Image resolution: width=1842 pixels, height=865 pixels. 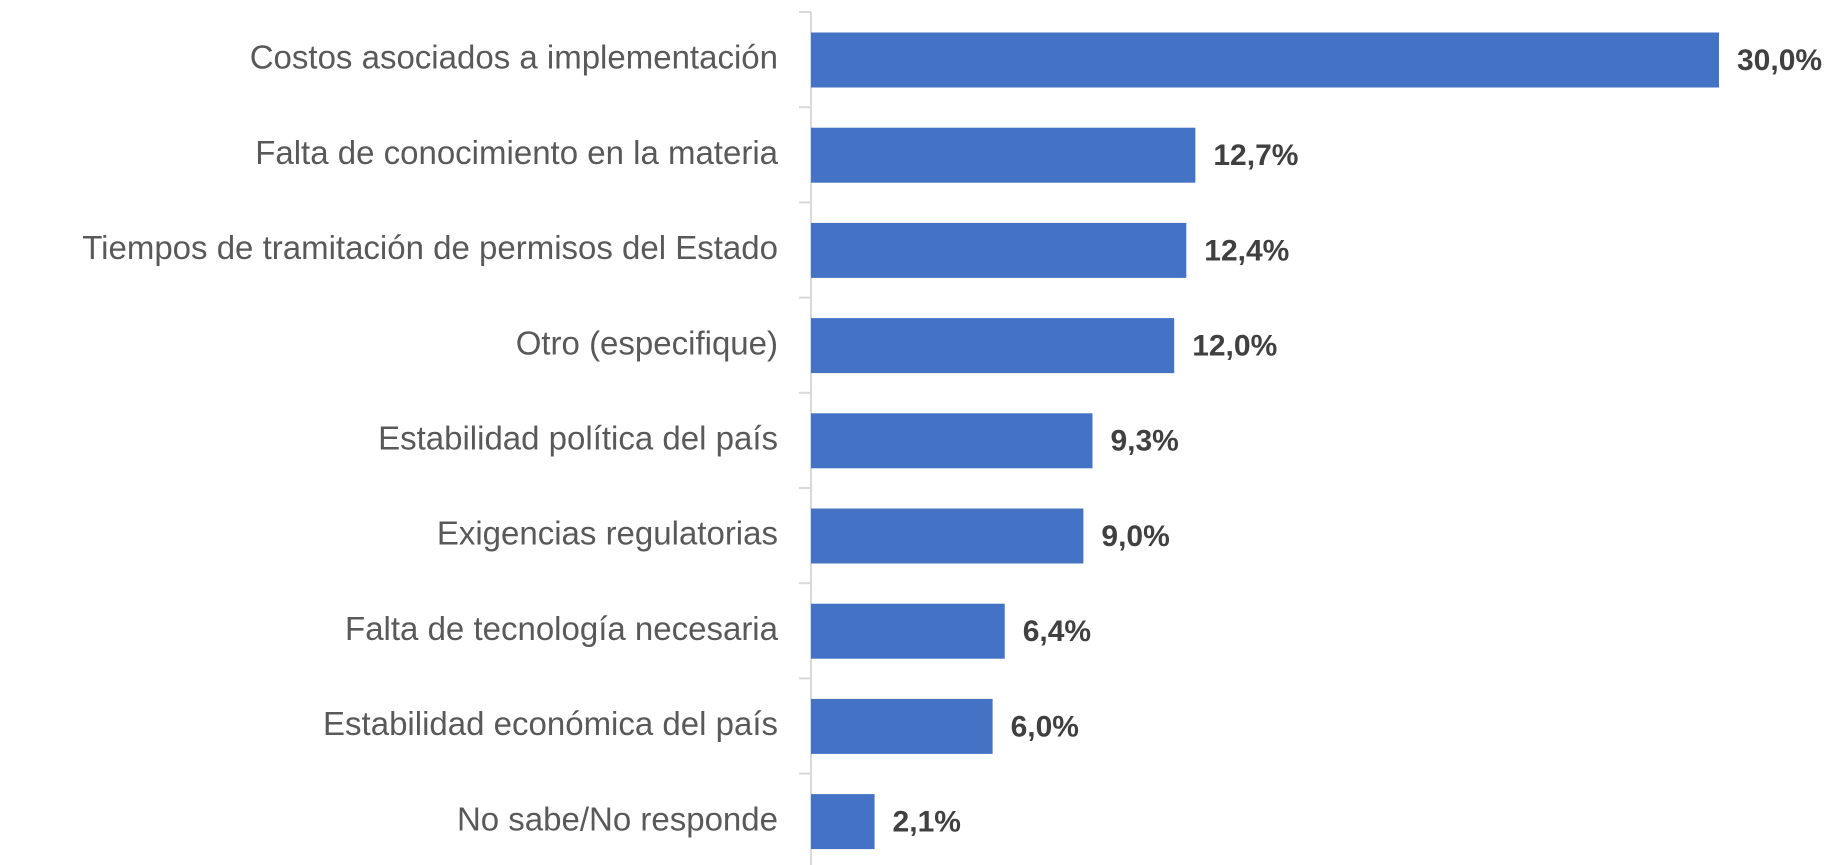 What do you see at coordinates (1057, 631) in the screenshot?
I see `value-label: 6,4%` at bounding box center [1057, 631].